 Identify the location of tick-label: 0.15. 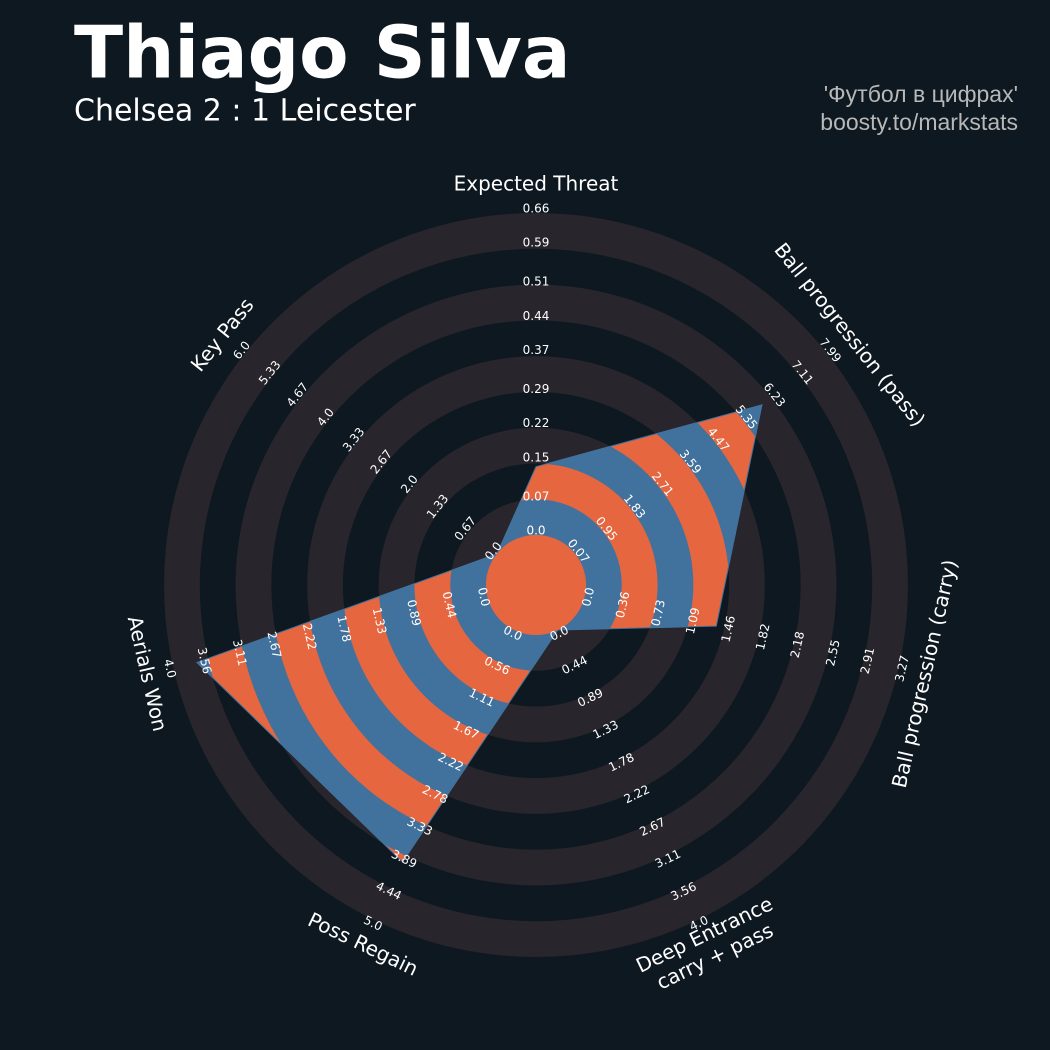
(536, 457).